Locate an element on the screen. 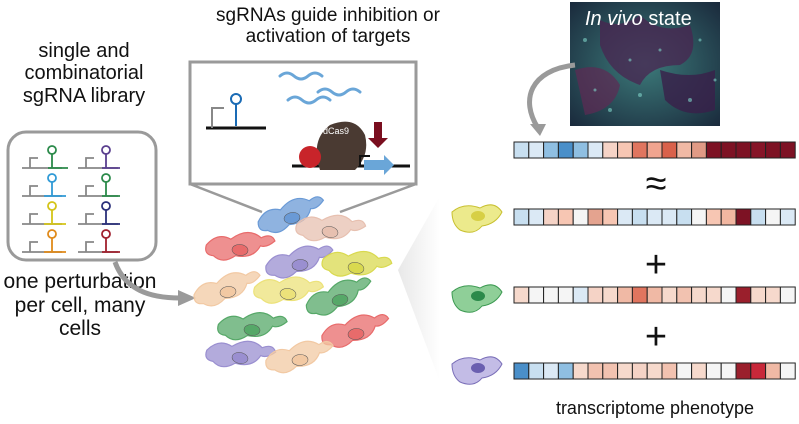 The width and height of the screenshot is (799, 424). library-arrowhead is located at coordinates (187, 298).